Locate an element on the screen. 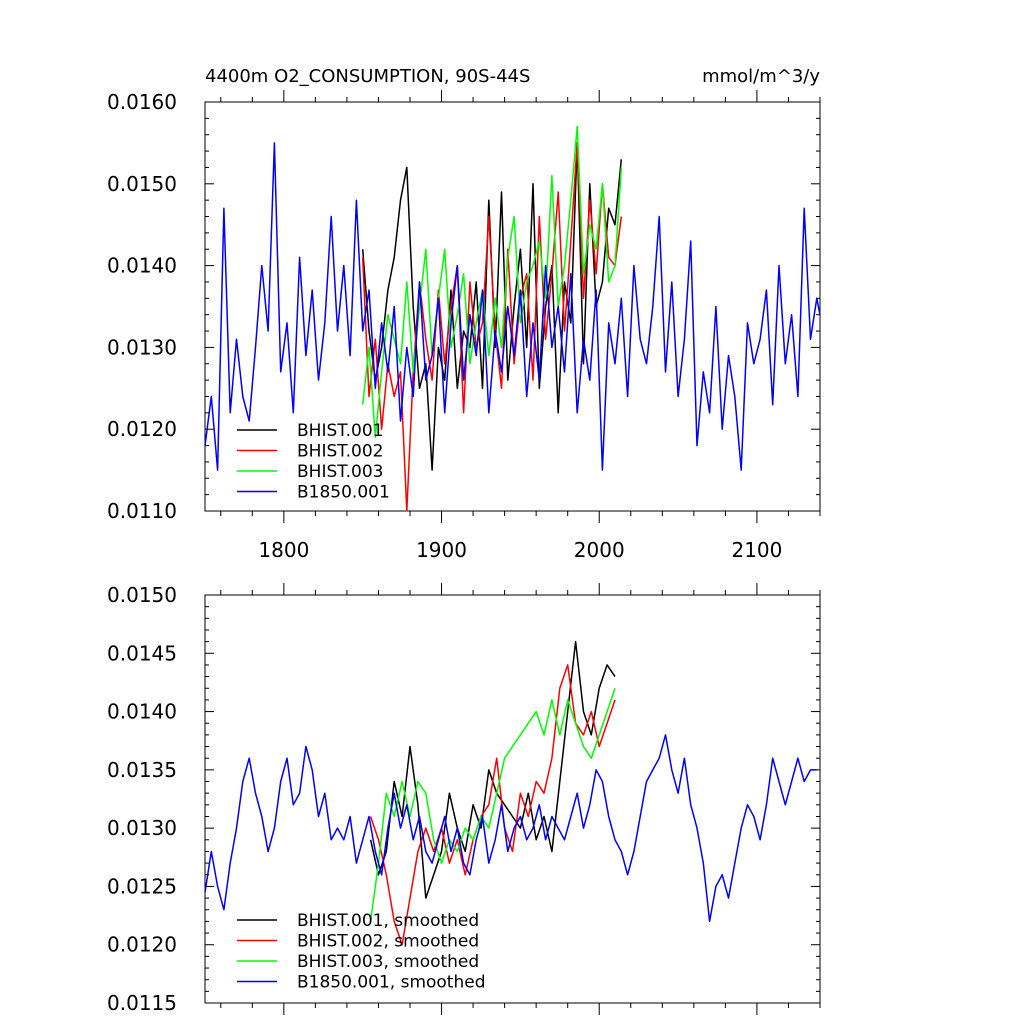 This screenshot has width=1024, height=1024. legend-label: BHIST.001, smoothed is located at coordinates (388, 921).